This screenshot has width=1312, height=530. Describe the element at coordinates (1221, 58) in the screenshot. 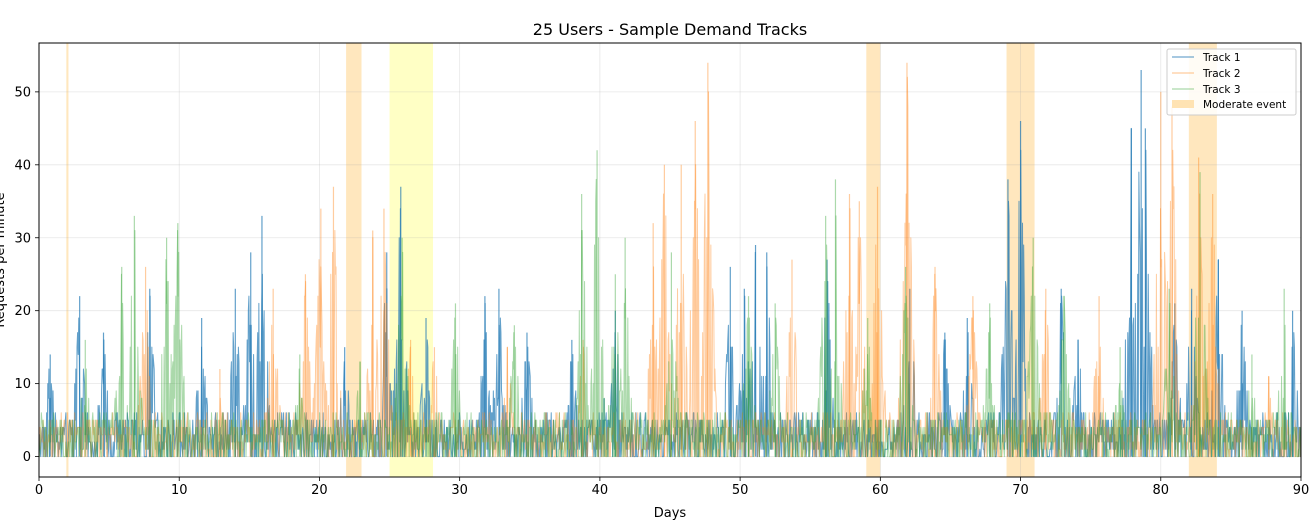

I see `legend-label-track-1: Track 1` at that location.